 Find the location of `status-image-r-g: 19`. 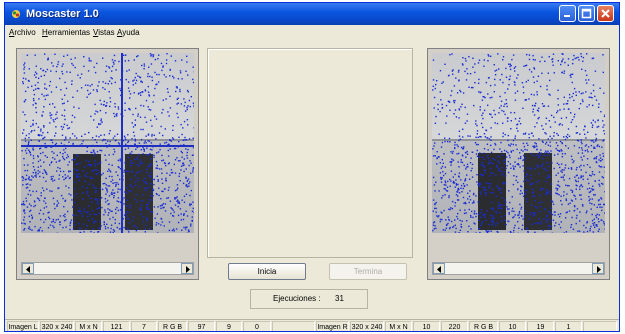

status-image-r-g: 19 is located at coordinates (540, 326).